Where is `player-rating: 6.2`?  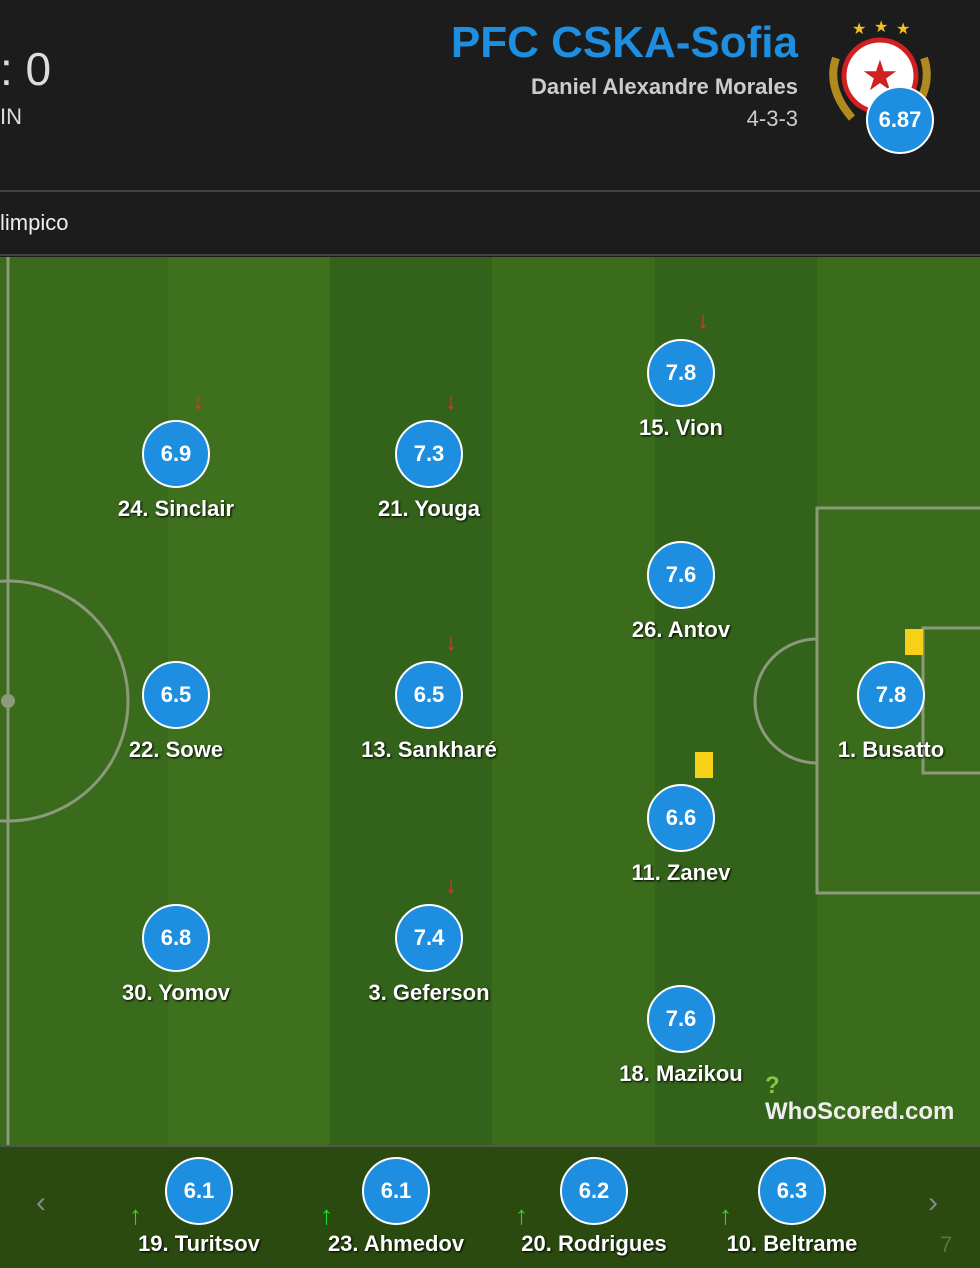
player-rating: 6.2 is located at coordinates (594, 1191).